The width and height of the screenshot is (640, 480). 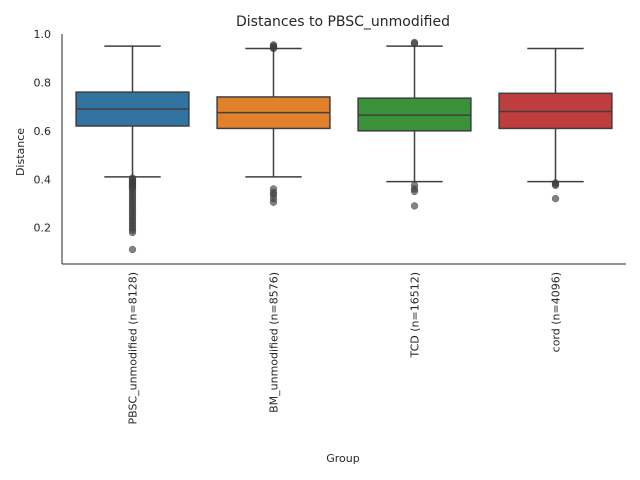 What do you see at coordinates (43, 179) in the screenshot?
I see `y-tick-label: 0.4` at bounding box center [43, 179].